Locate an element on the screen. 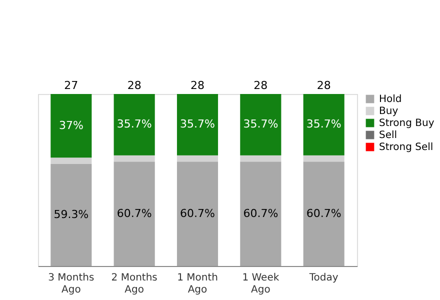 This screenshot has height=300, width=440. legend-label: Strong Sell is located at coordinates (406, 147).